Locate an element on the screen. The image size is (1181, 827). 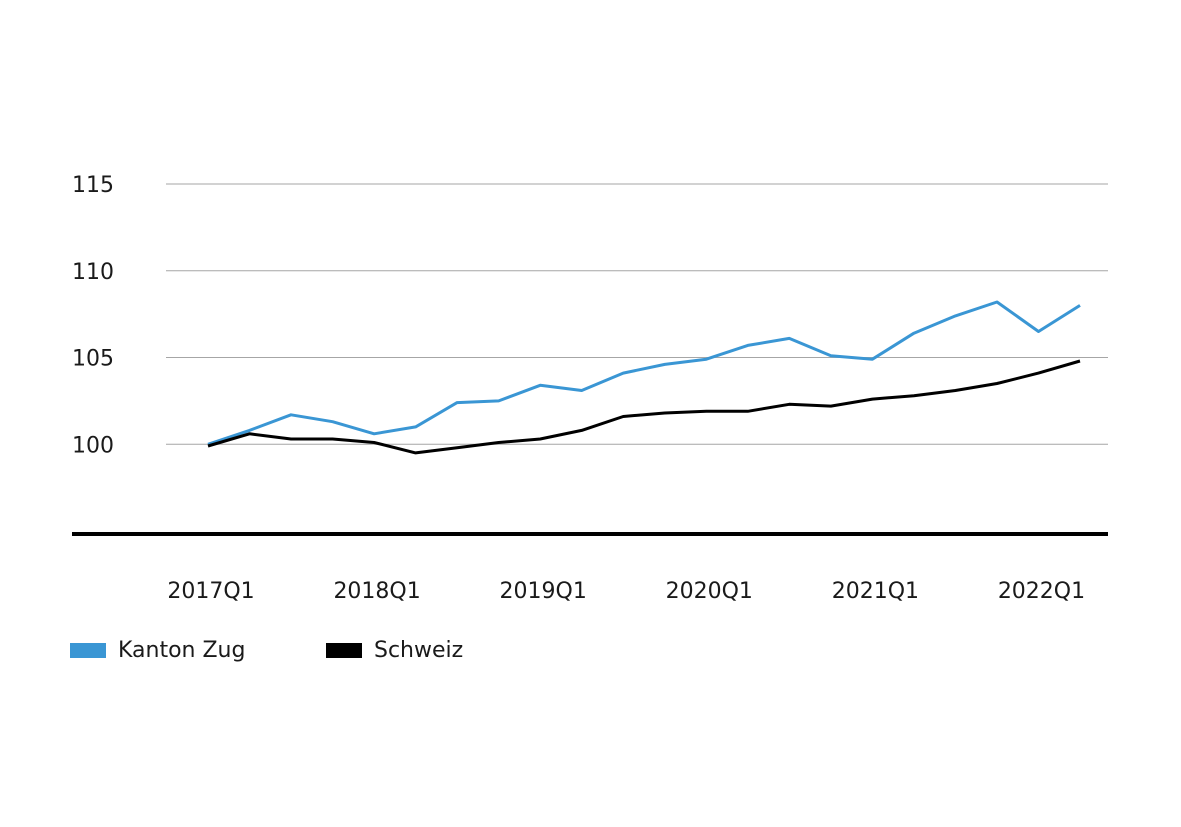
legend: Kanton Zug Schweiz is located at coordinates (326, 650).